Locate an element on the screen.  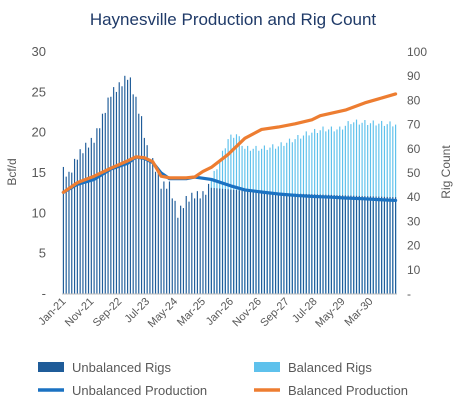
x-tick-label: Mar-30 is located at coordinates (358, 312).